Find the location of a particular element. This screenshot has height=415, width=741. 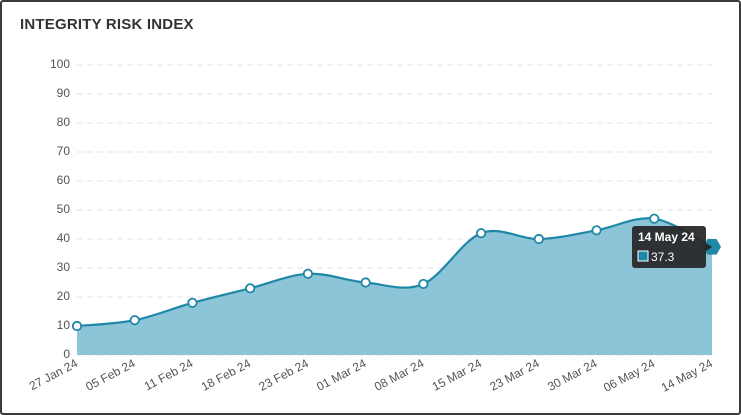

y-tick-label: 70 is located at coordinates (64, 151).